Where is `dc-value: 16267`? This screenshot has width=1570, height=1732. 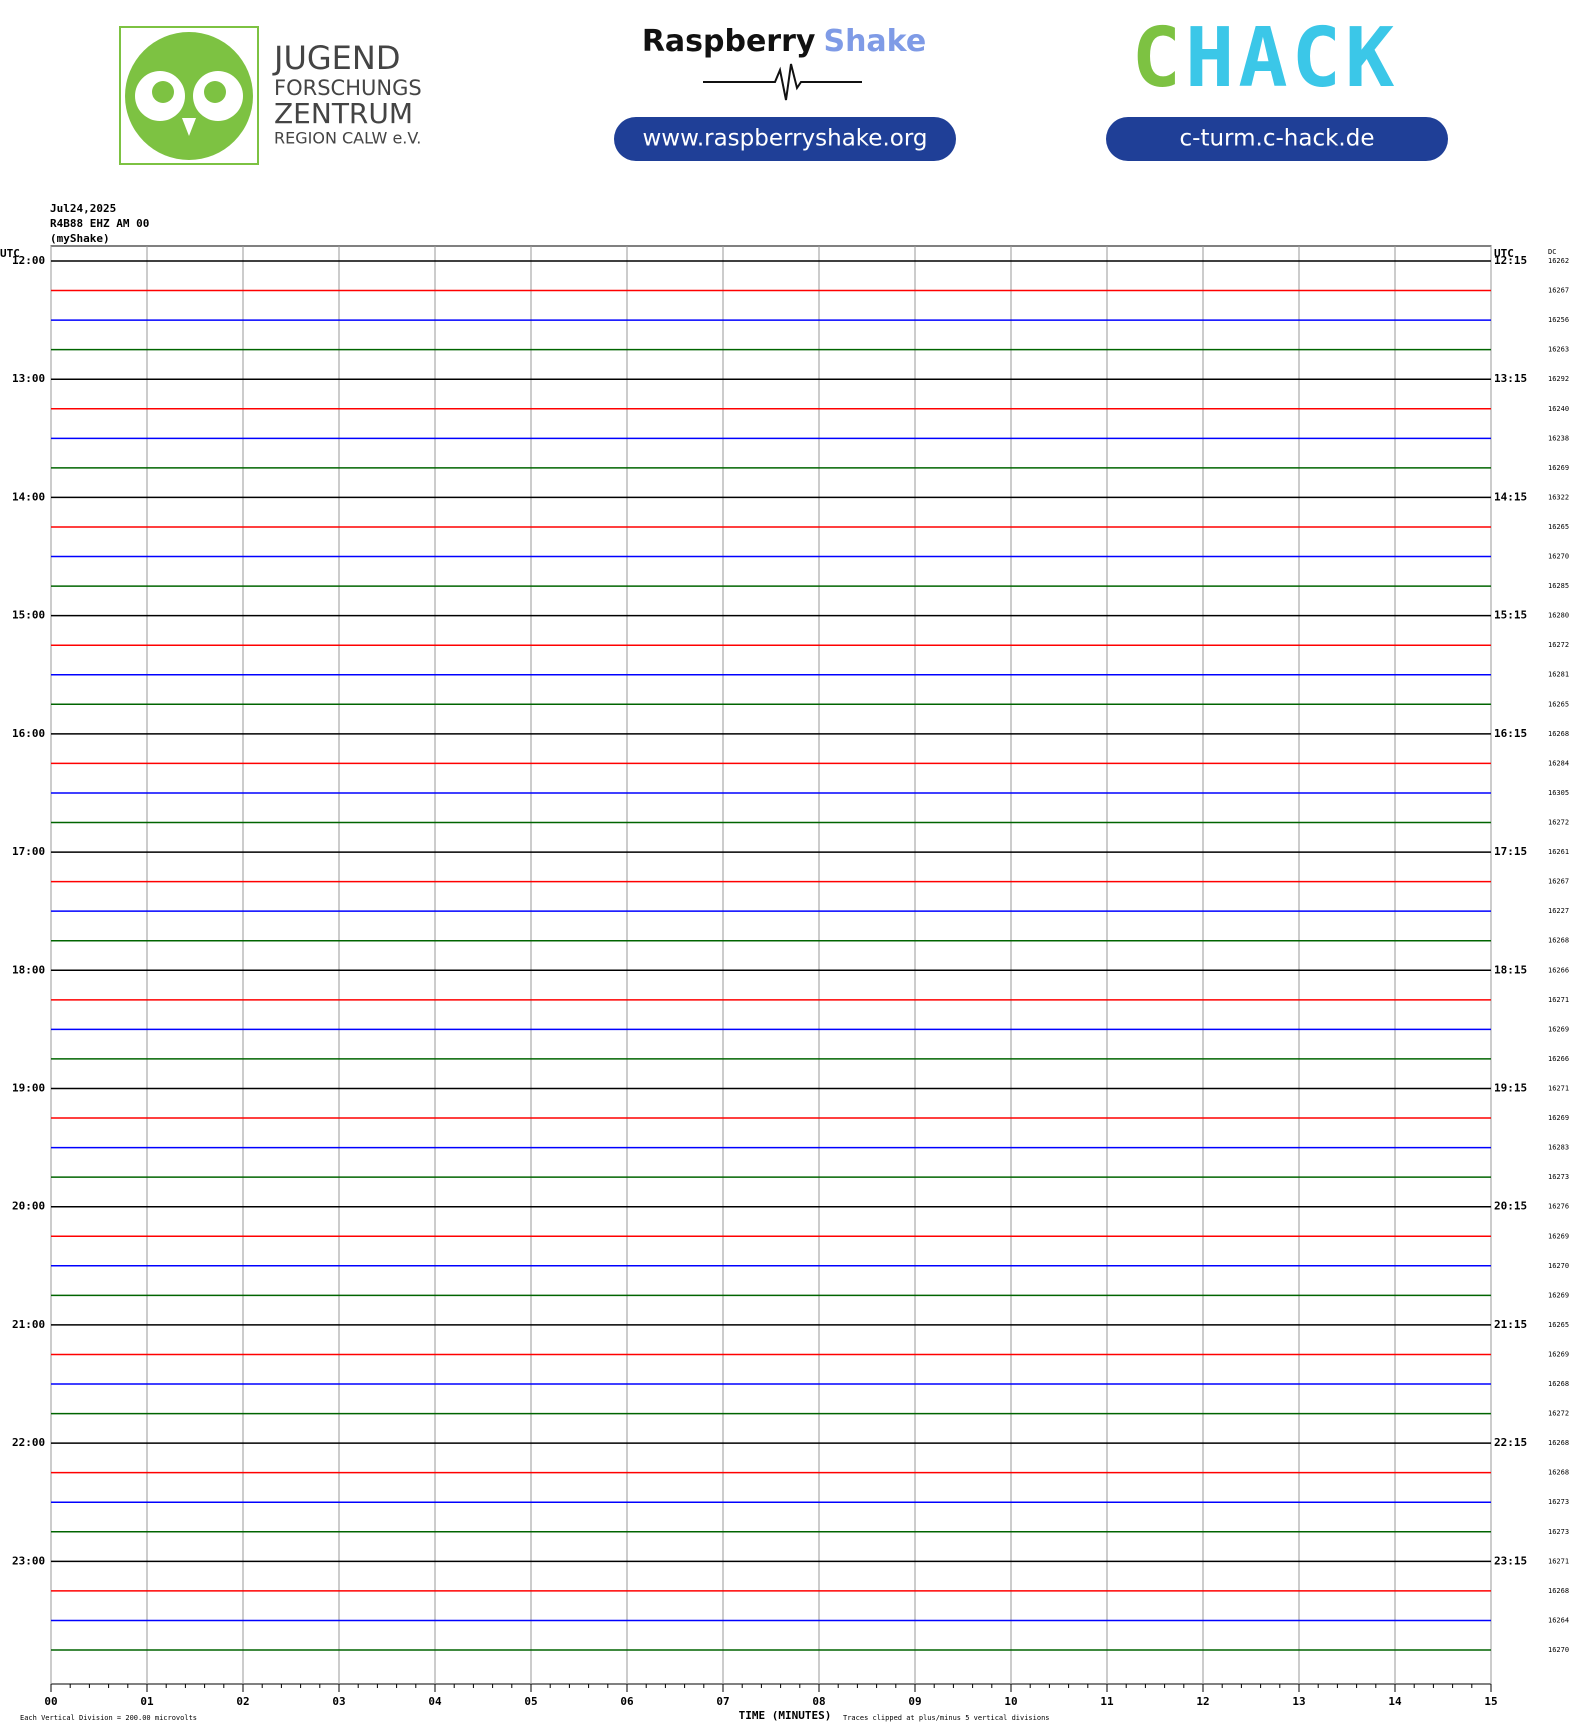
dc-value: 16267 is located at coordinates (1558, 882).